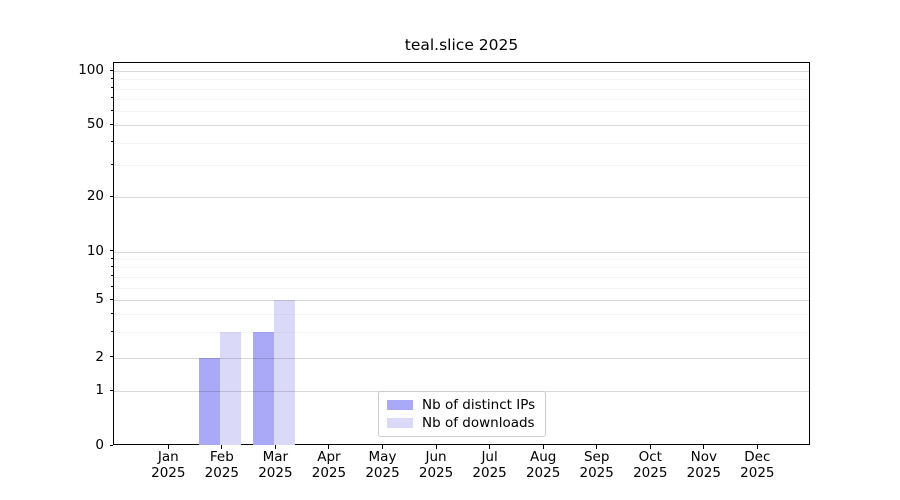  Describe the element at coordinates (489, 465) in the screenshot. I see `x-tick-label-jul: Jul 2025` at that location.